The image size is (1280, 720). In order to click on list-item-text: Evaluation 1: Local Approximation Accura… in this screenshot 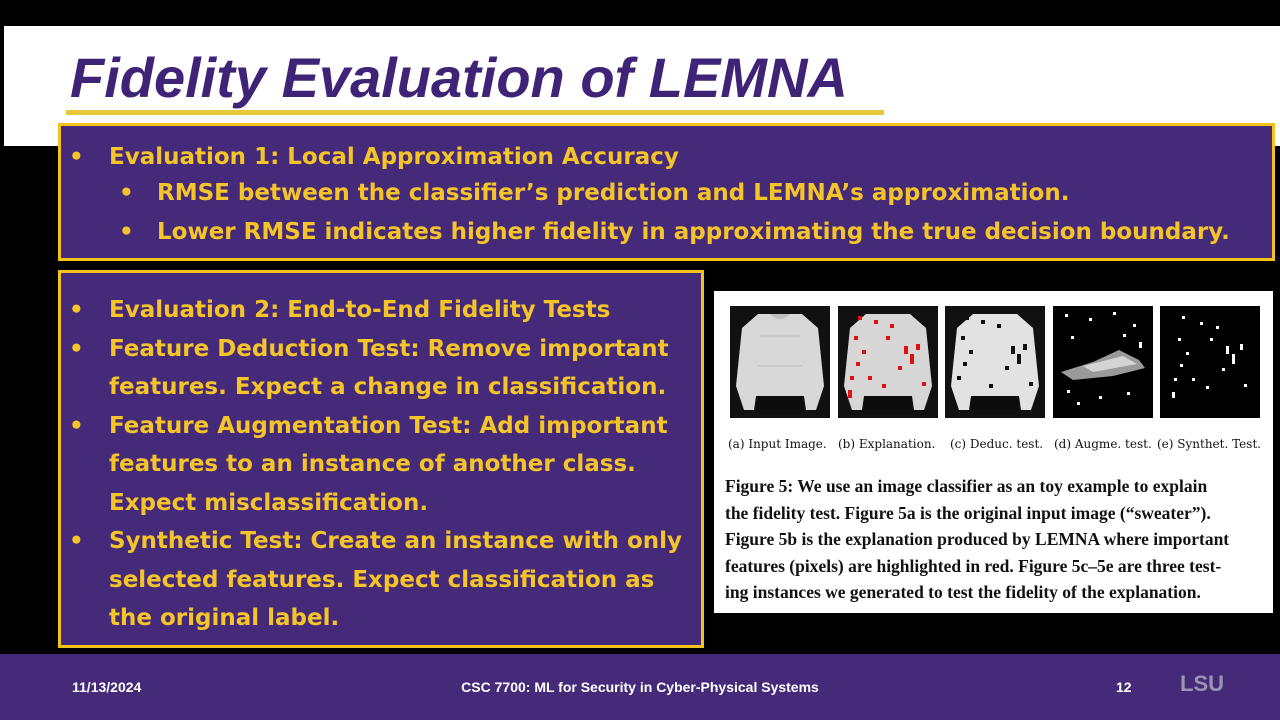, I will do `click(394, 157)`.